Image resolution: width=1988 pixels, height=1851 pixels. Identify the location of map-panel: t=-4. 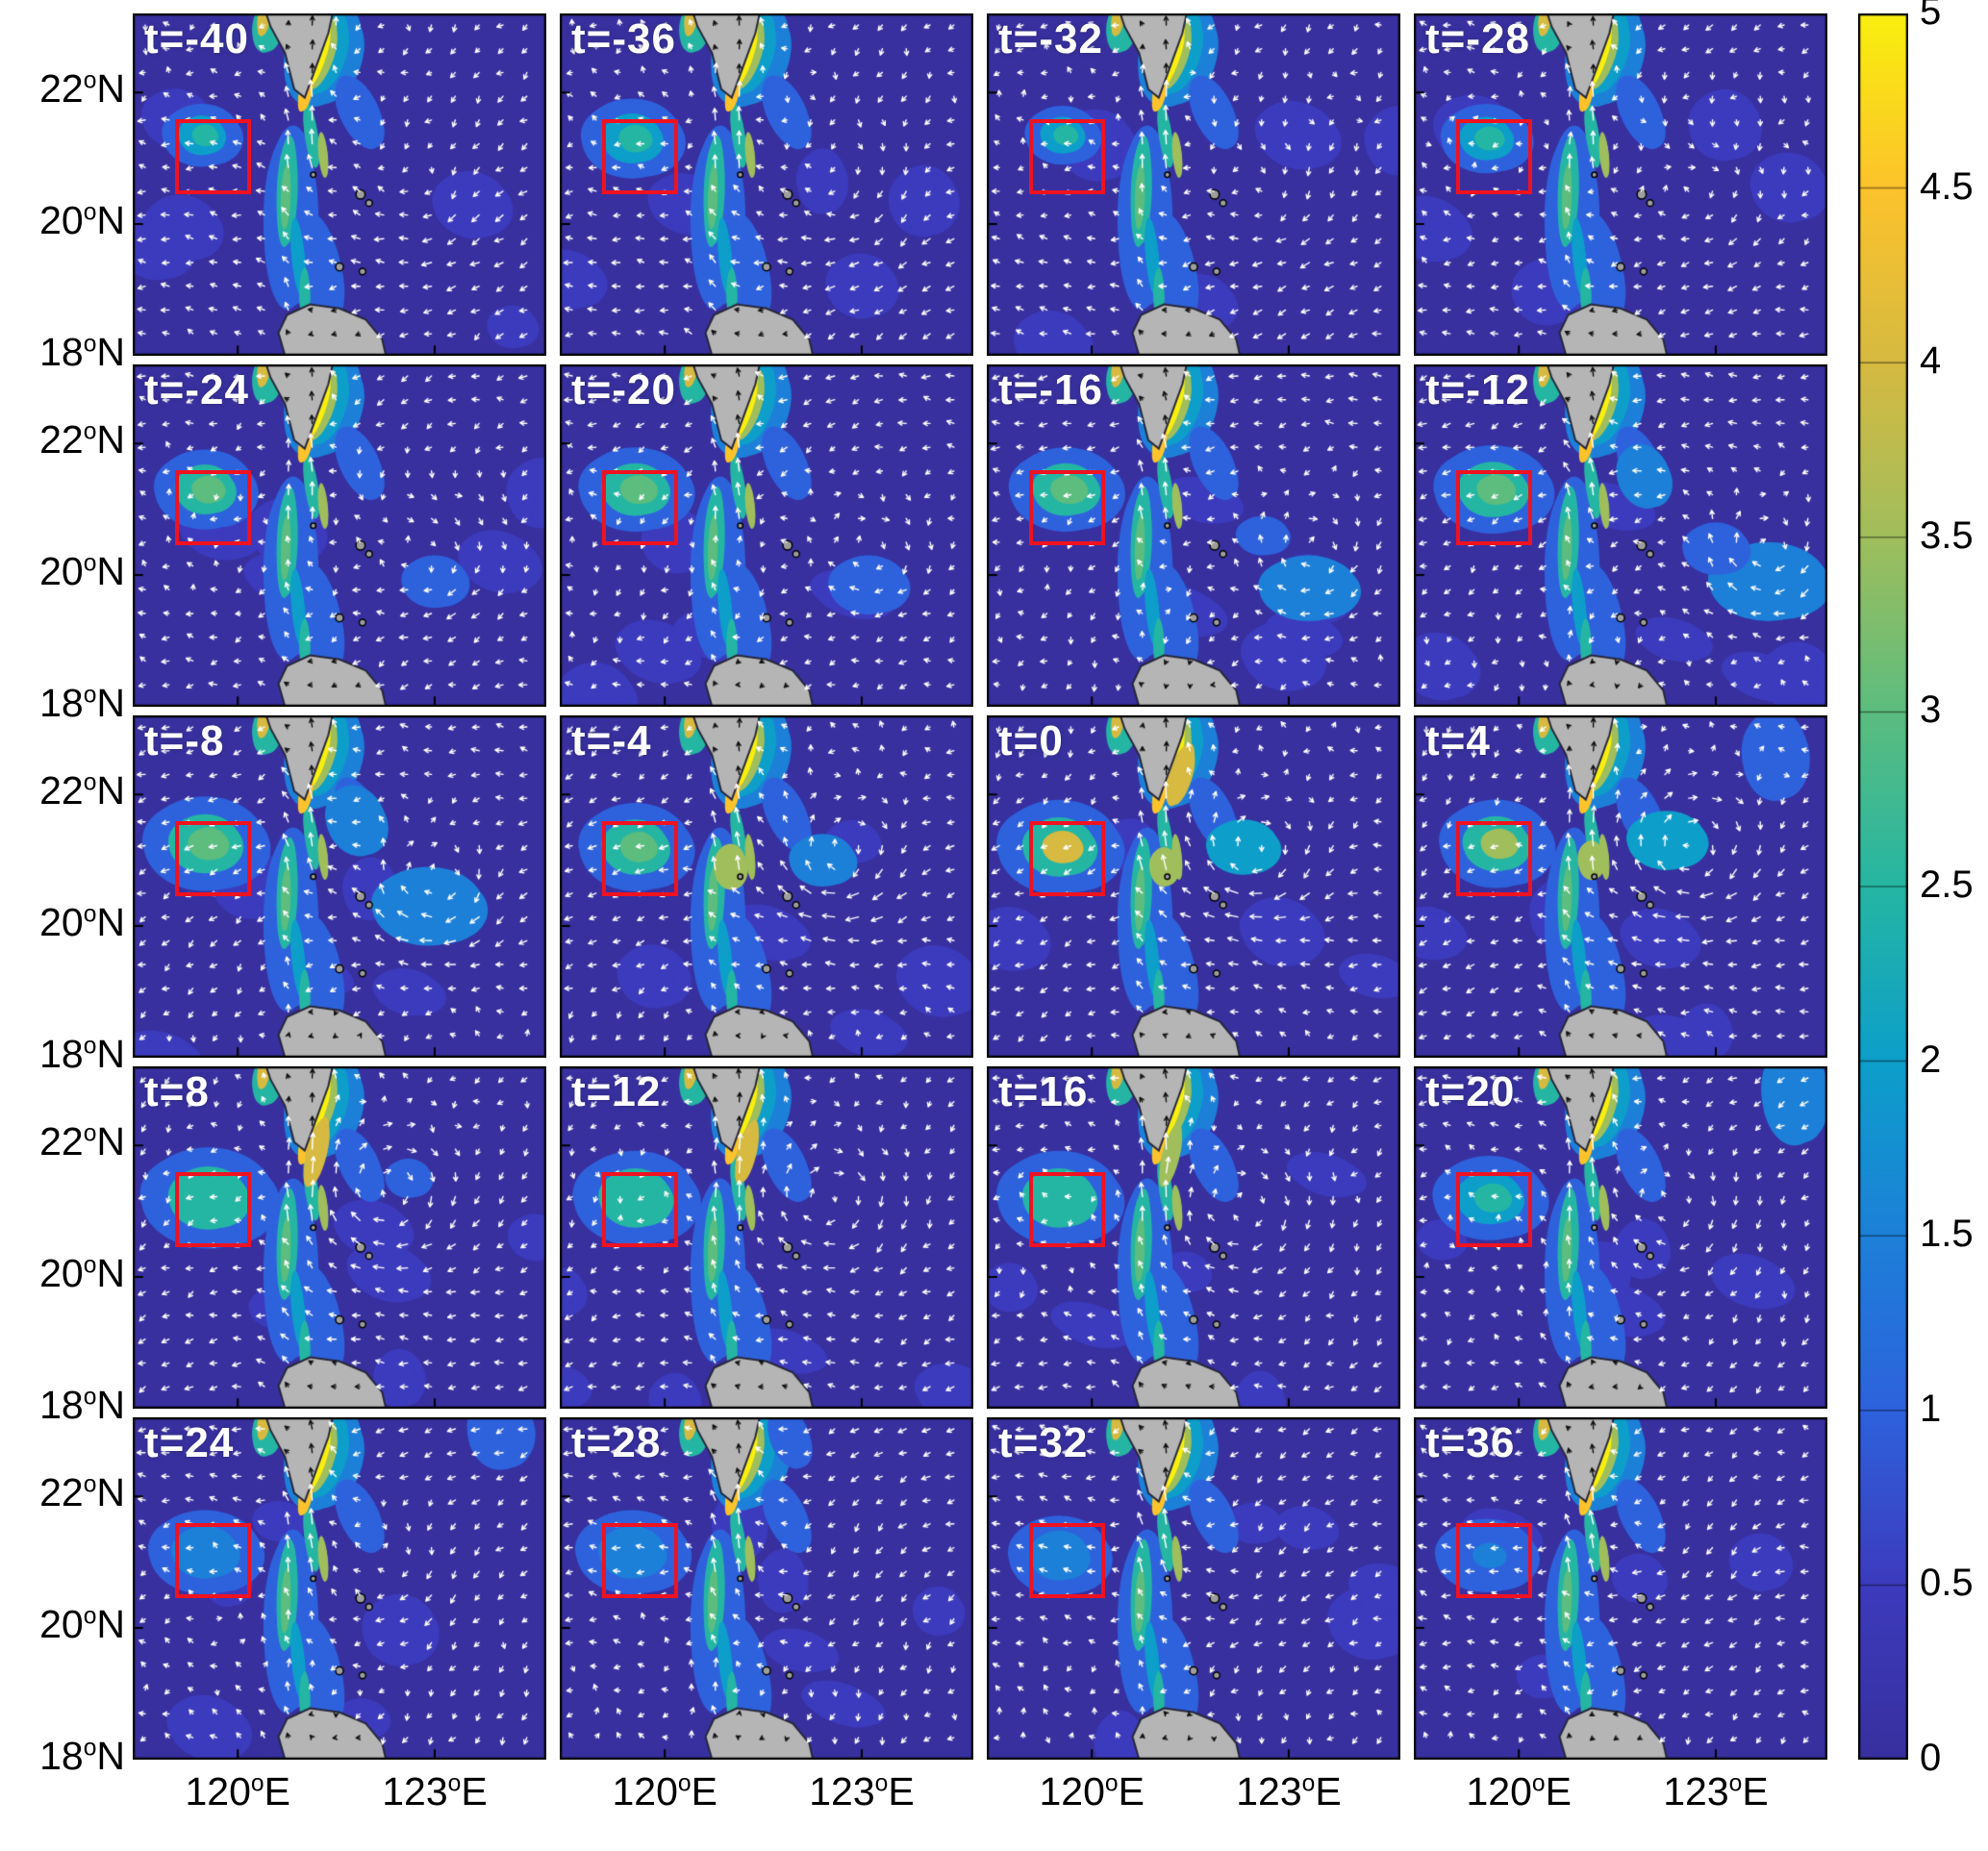
(766, 886).